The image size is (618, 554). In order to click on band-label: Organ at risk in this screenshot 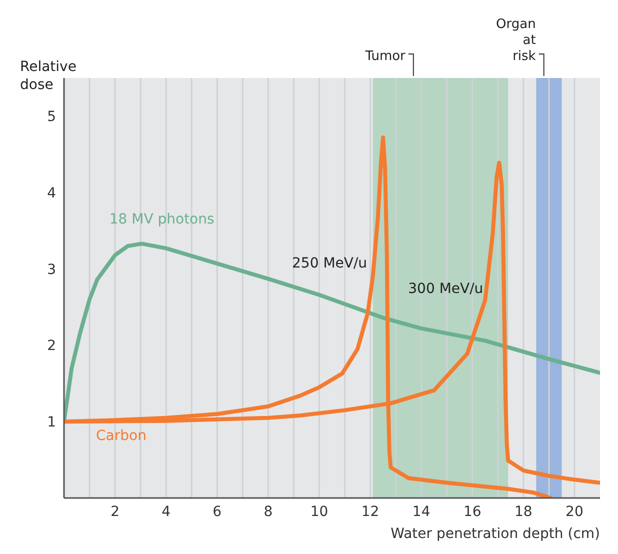, I will do `click(516, 40)`.